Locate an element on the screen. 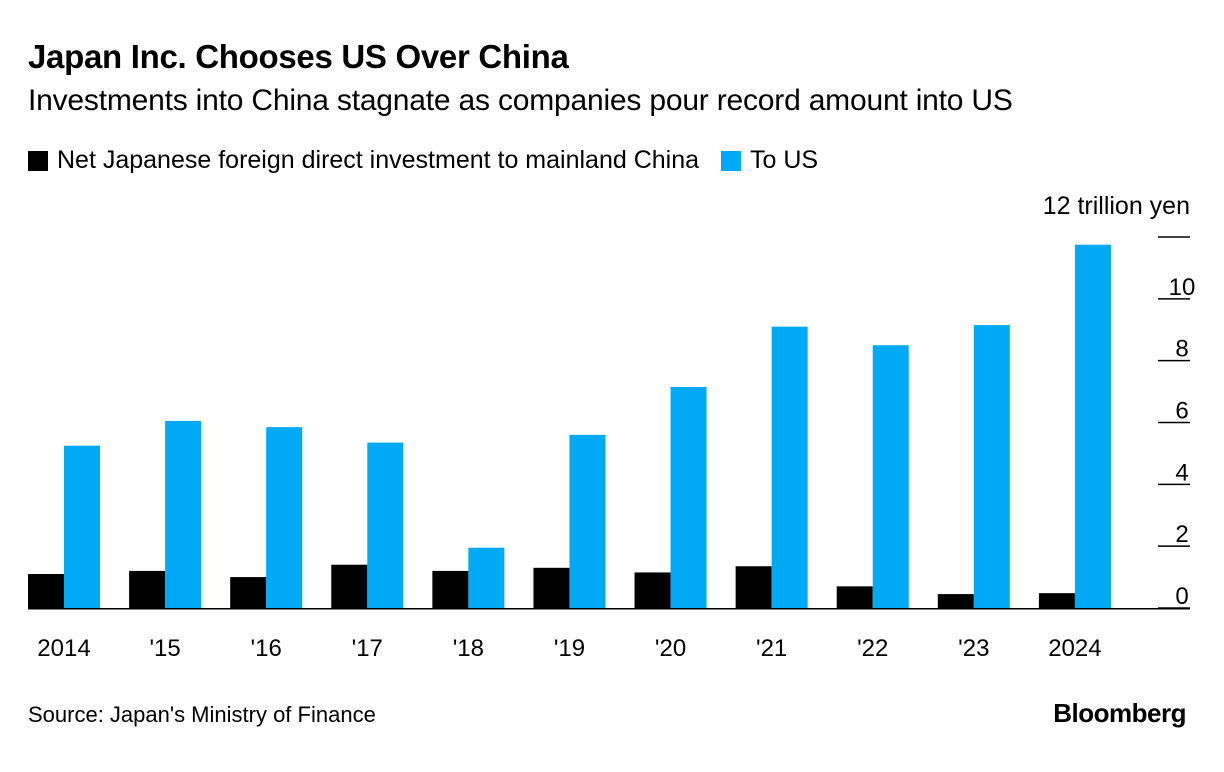 This screenshot has height=772, width=1224. y-tick-label: 8 is located at coordinates (1181, 349).